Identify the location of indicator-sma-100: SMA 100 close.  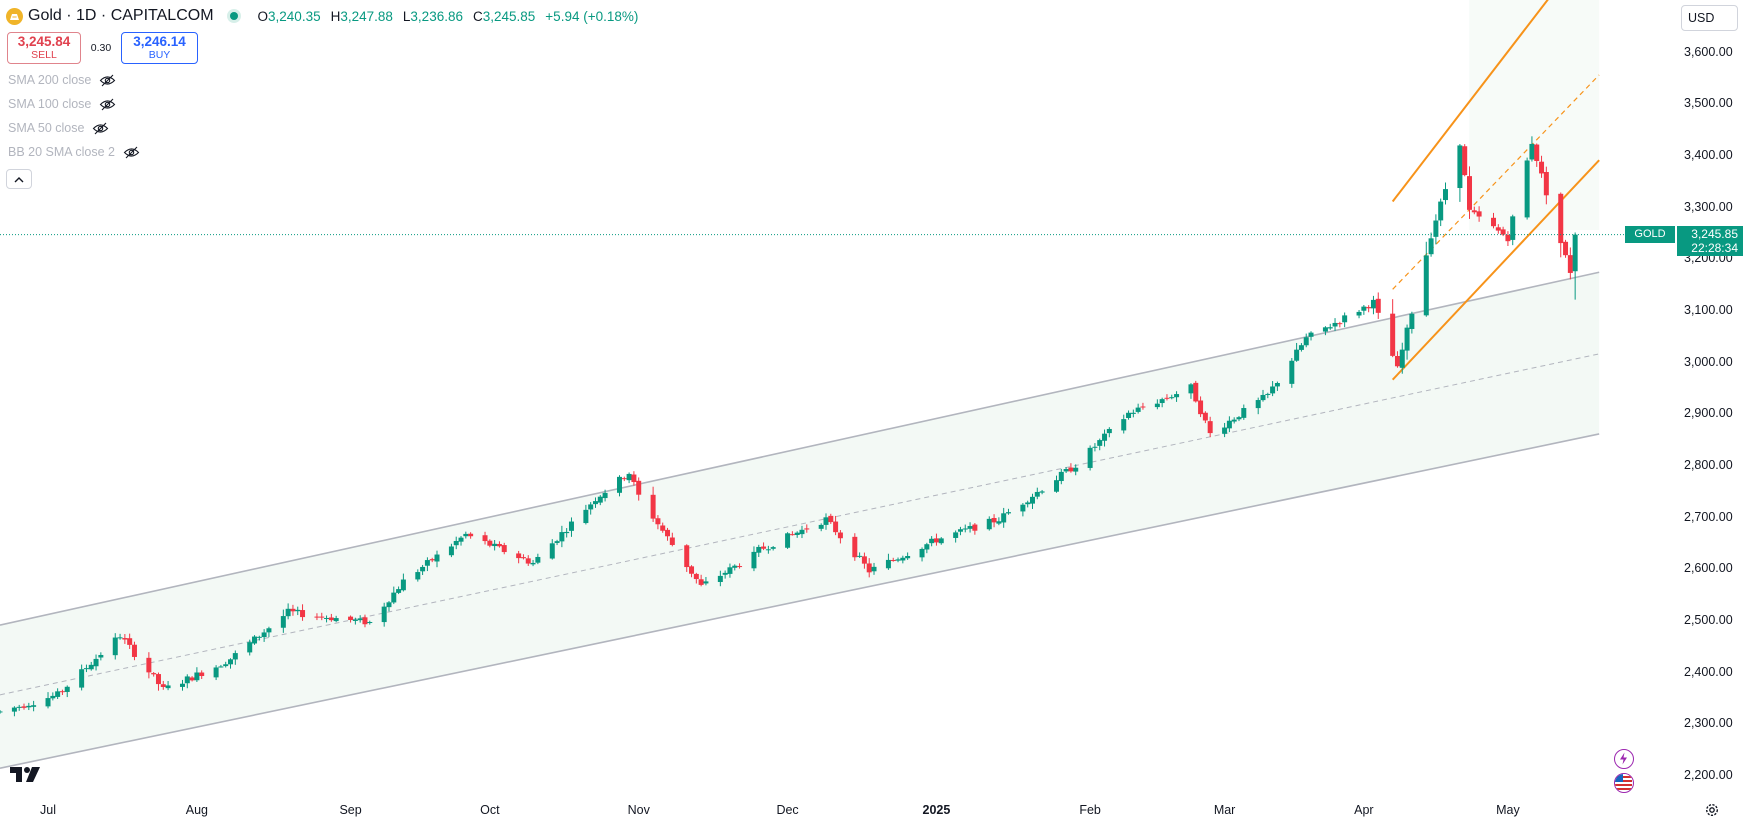
(62, 104).